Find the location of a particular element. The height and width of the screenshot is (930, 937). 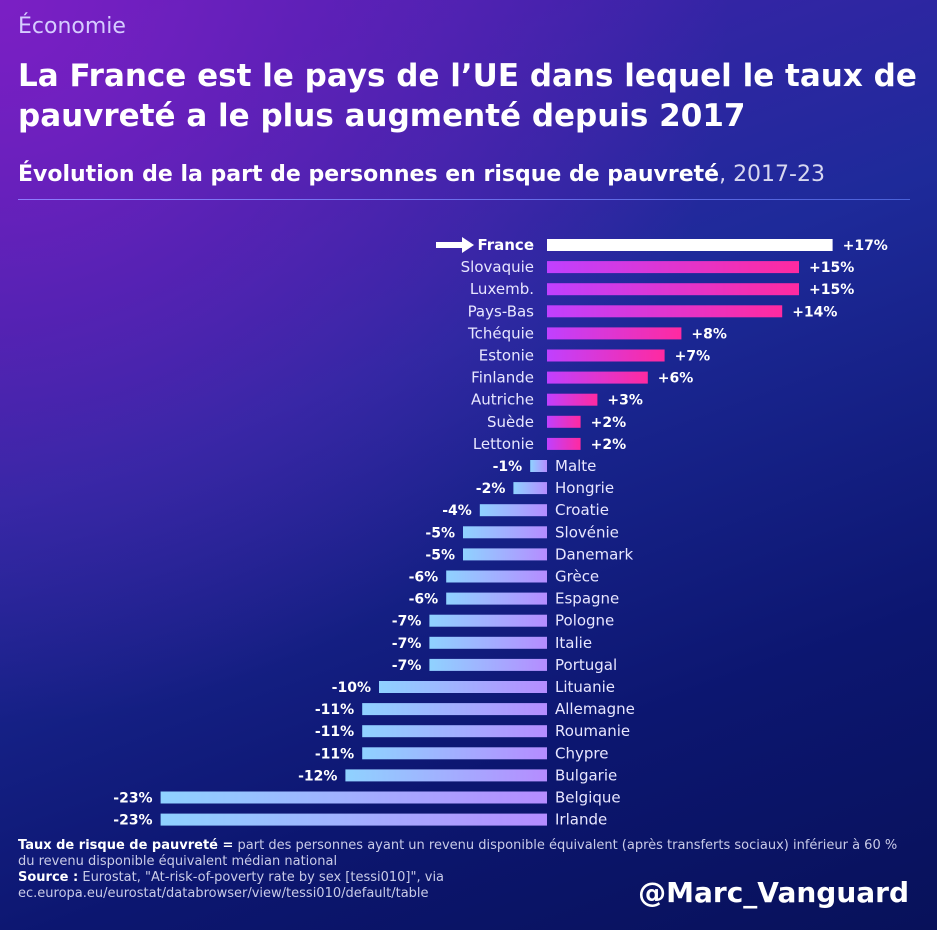

bar-autriche is located at coordinates (572, 399).